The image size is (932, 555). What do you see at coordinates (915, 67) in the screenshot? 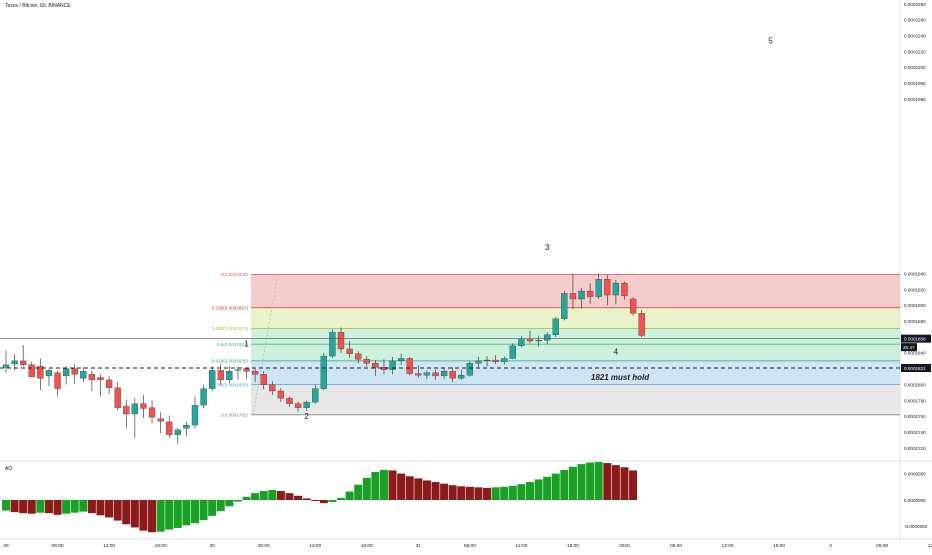
I see `price-tick-label: 0.0002200` at bounding box center [915, 67].